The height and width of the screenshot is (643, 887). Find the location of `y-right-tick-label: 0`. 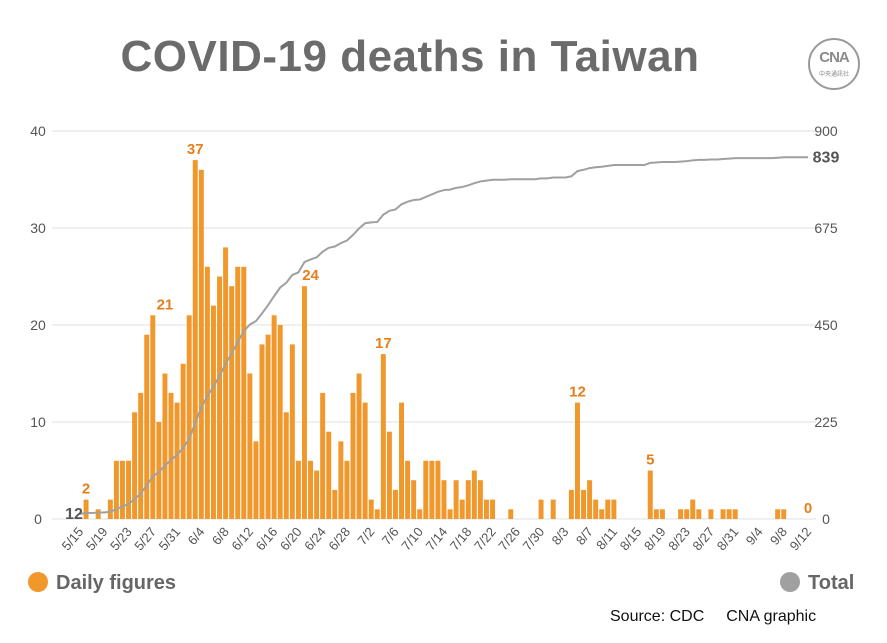

y-right-tick-label: 0 is located at coordinates (826, 519).